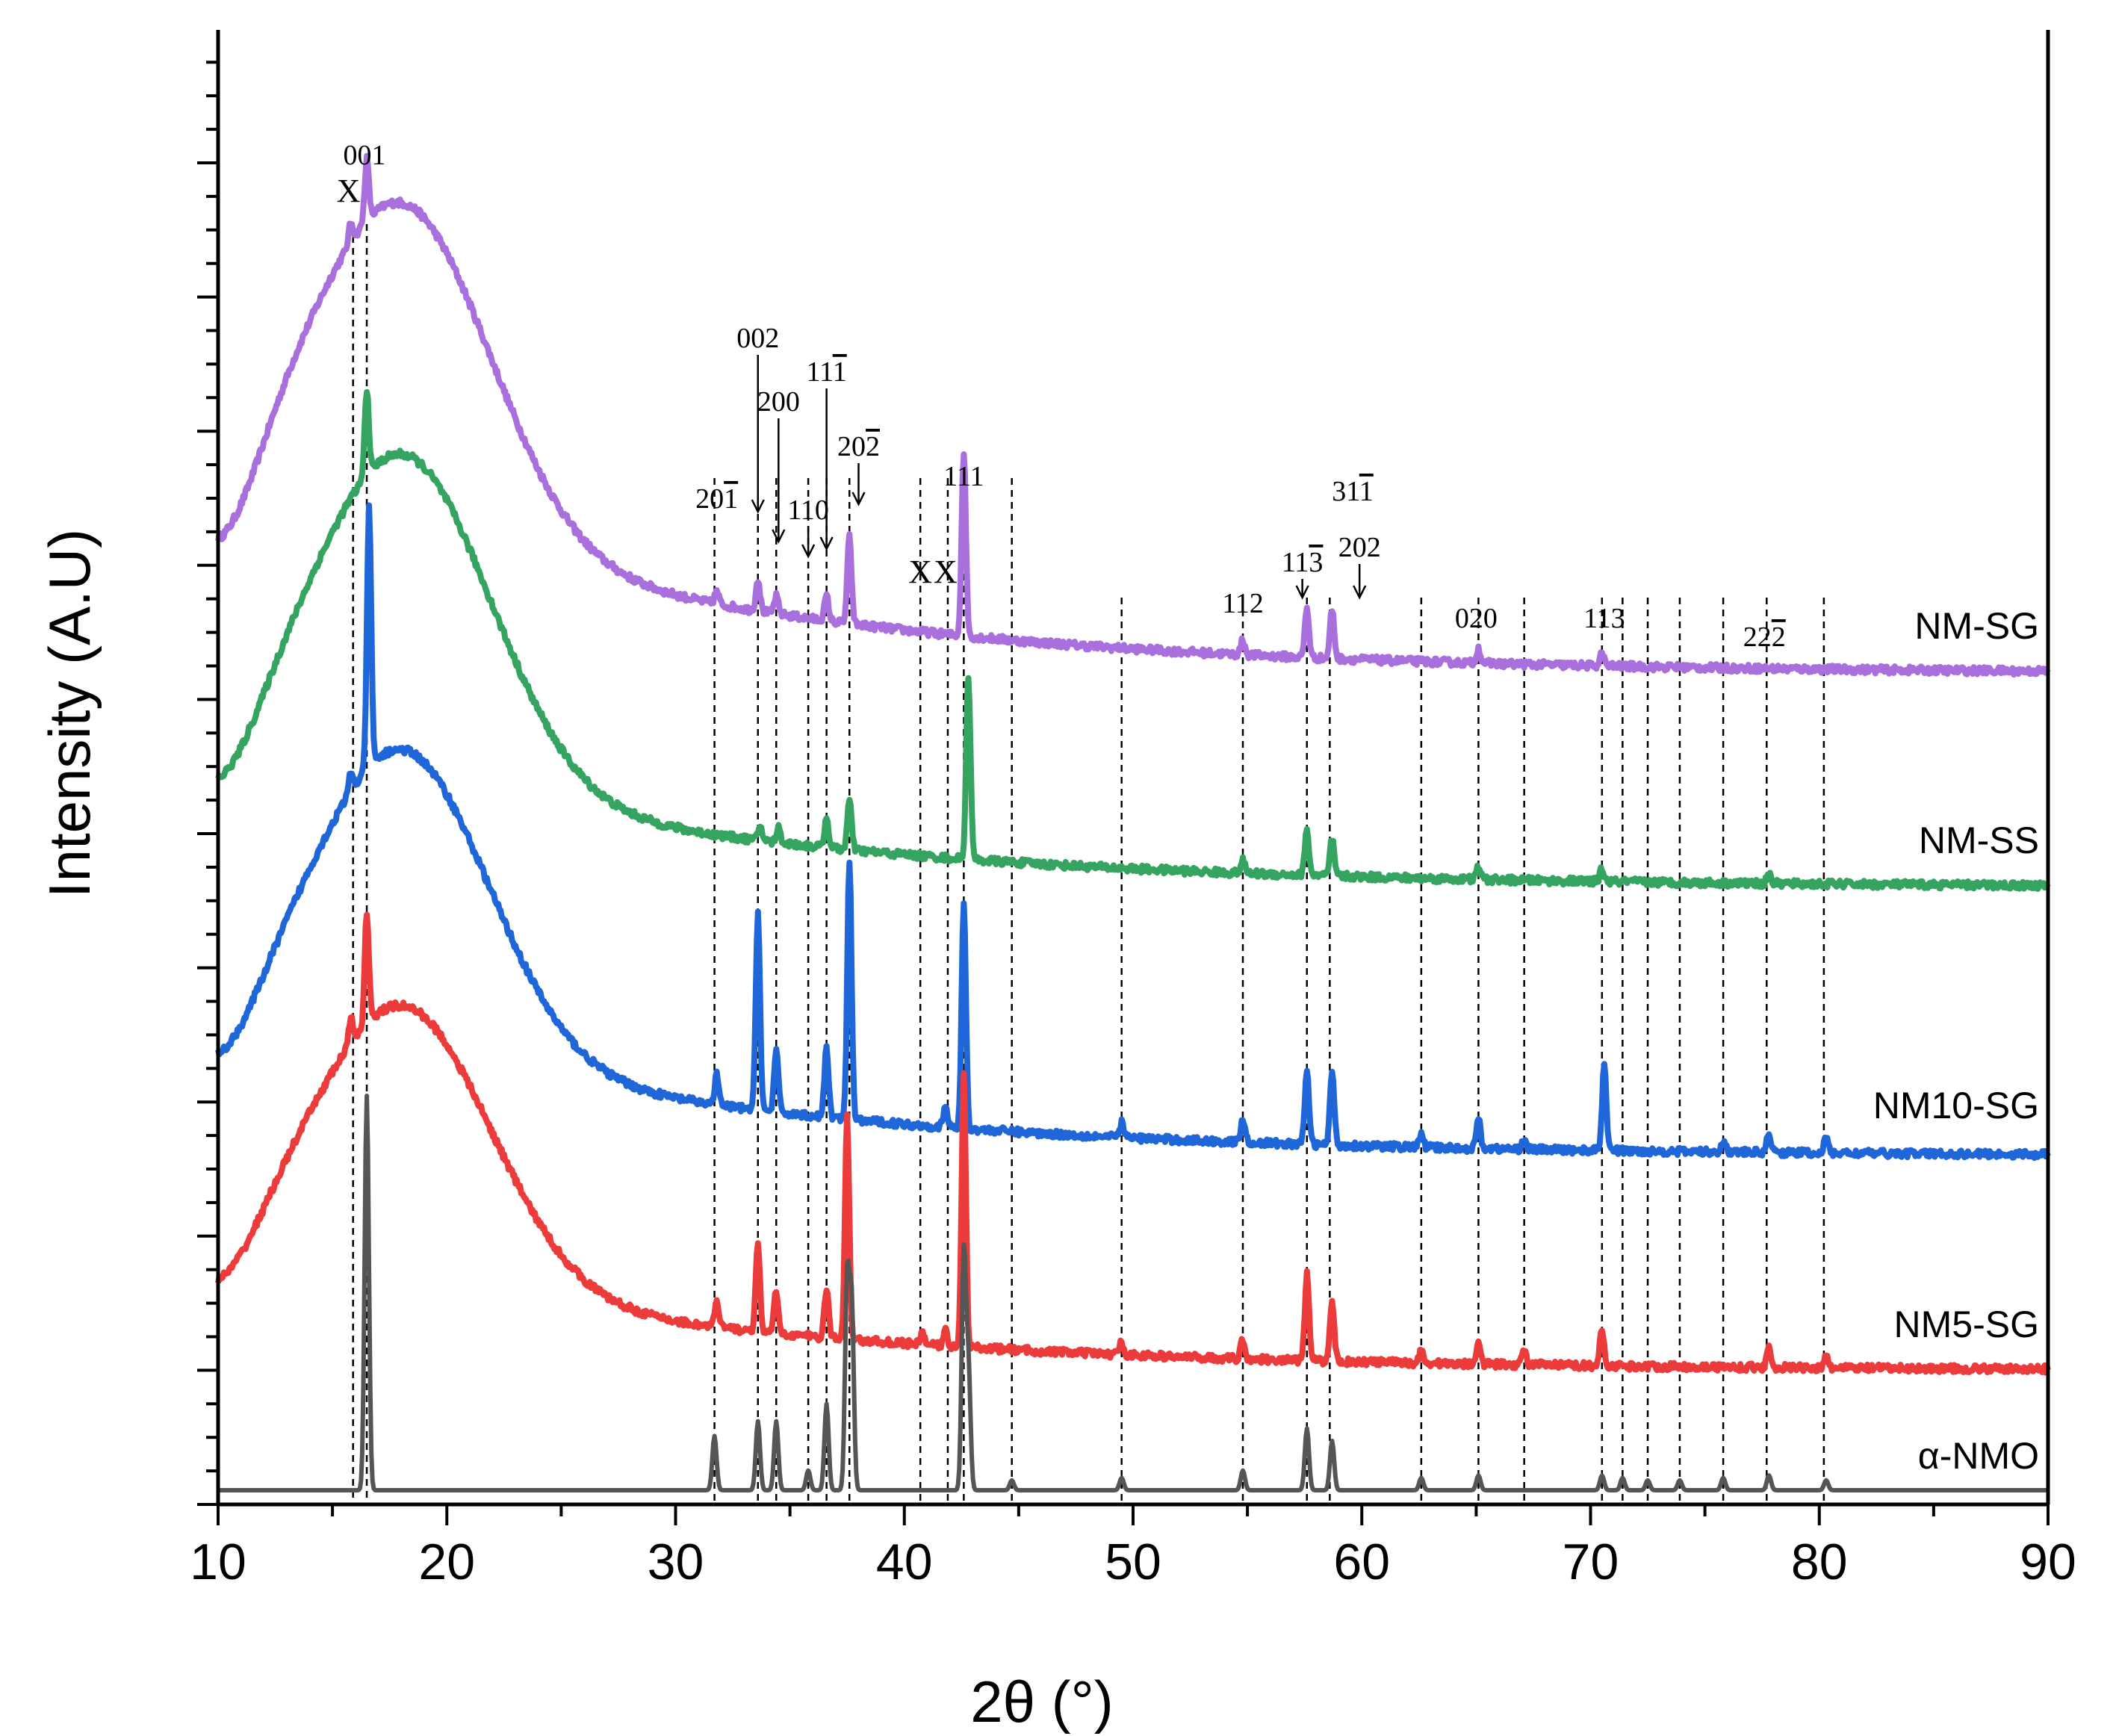 This screenshot has width=2116, height=1736. I want to click on x-tick-label: 50, so click(1133, 1562).